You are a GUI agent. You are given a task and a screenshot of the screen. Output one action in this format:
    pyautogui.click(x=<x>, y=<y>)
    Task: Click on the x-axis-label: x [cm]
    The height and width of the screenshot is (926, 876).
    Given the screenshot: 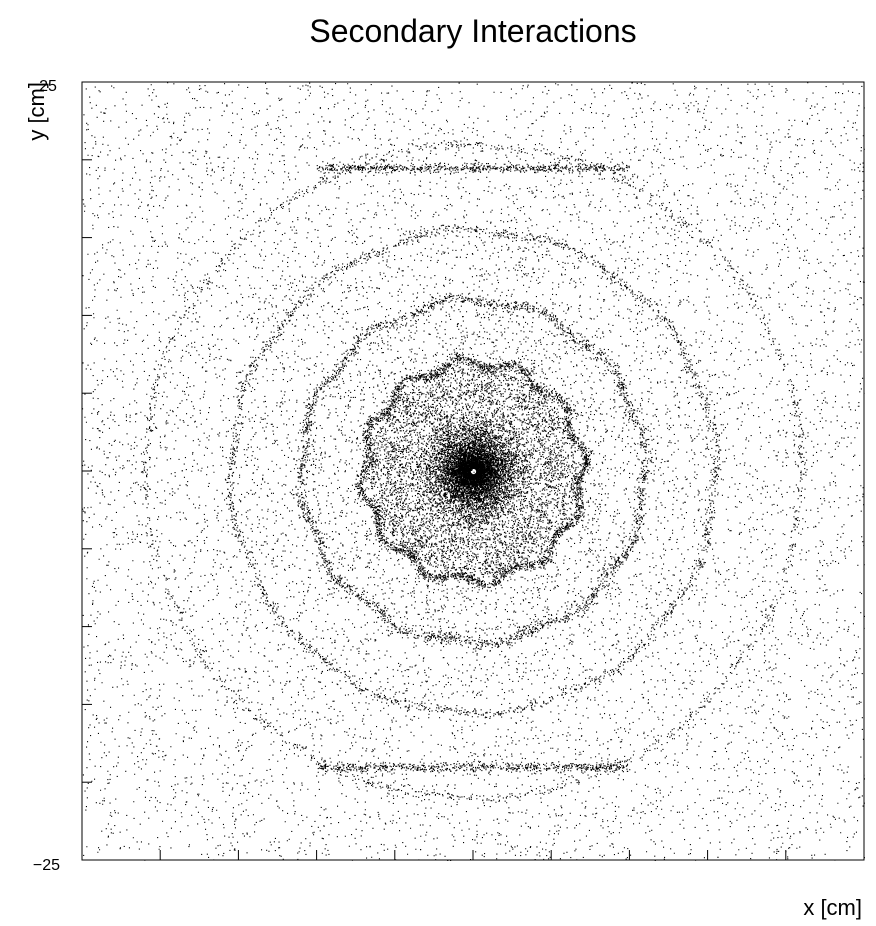 What is the action you would take?
    pyautogui.click(x=832, y=907)
    